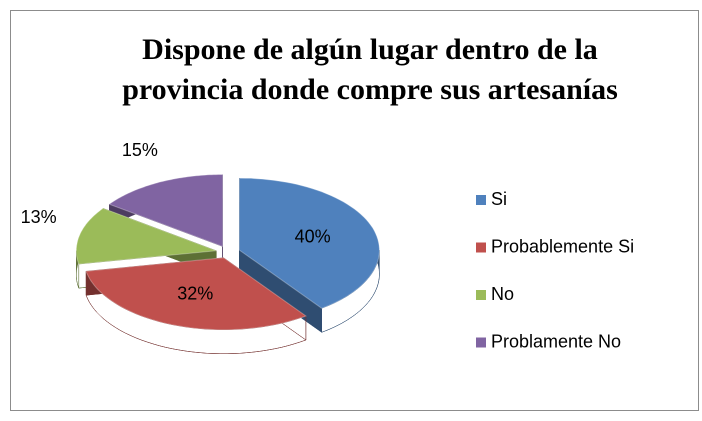 Image resolution: width=702 pixels, height=421 pixels. Describe the element at coordinates (502, 294) in the screenshot. I see `legend-label: No` at that location.